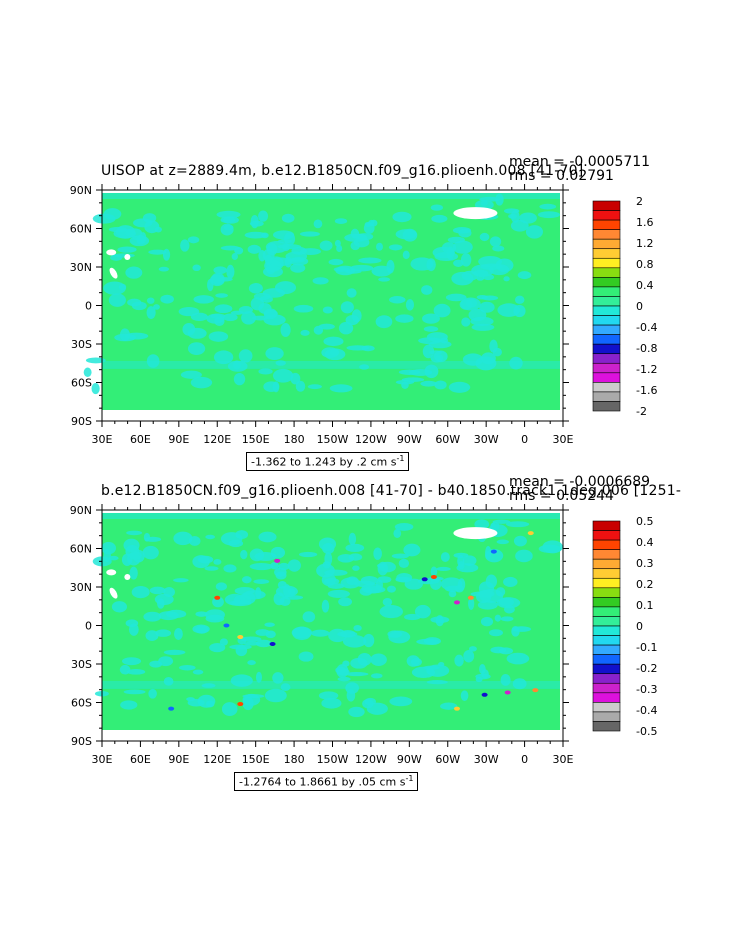  I want to click on lon-label: 150E, so click(256, 759).